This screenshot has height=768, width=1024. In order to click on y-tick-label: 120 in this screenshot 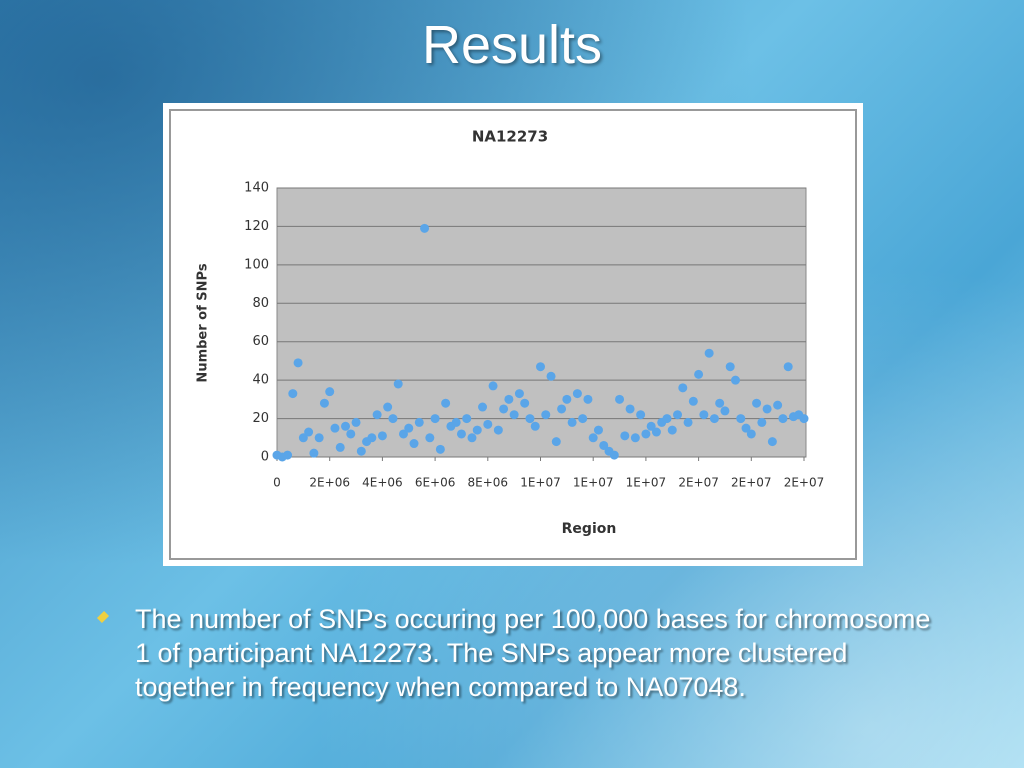, I will do `click(256, 226)`.